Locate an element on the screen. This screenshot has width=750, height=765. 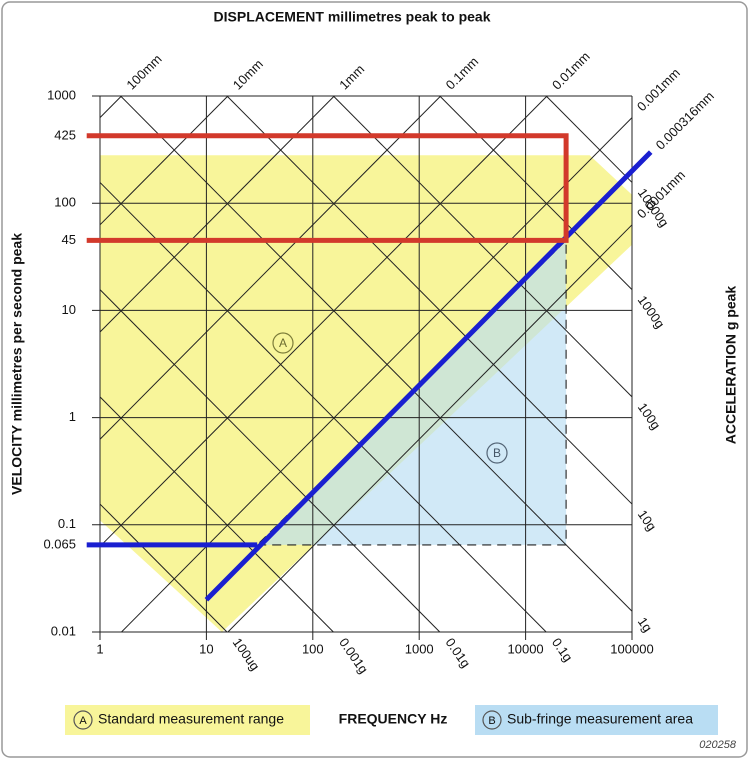
legend-label: Standard measurement range is located at coordinates (191, 719).